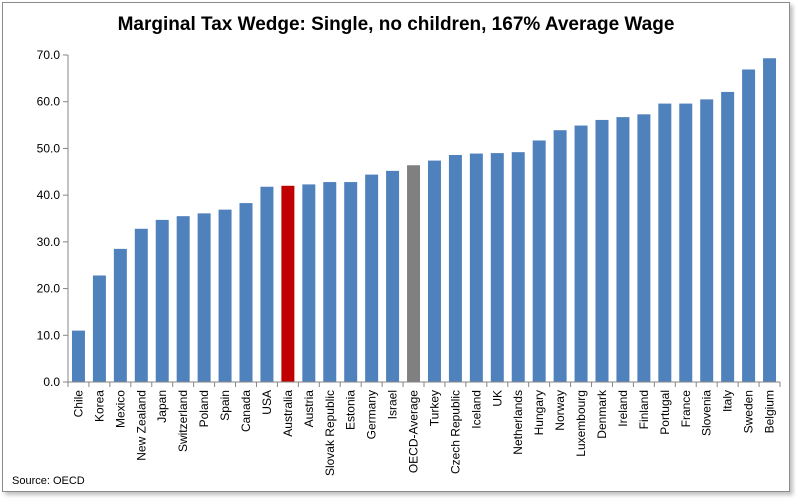  Describe the element at coordinates (141, 305) in the screenshot. I see `bar-new-zealand` at that location.